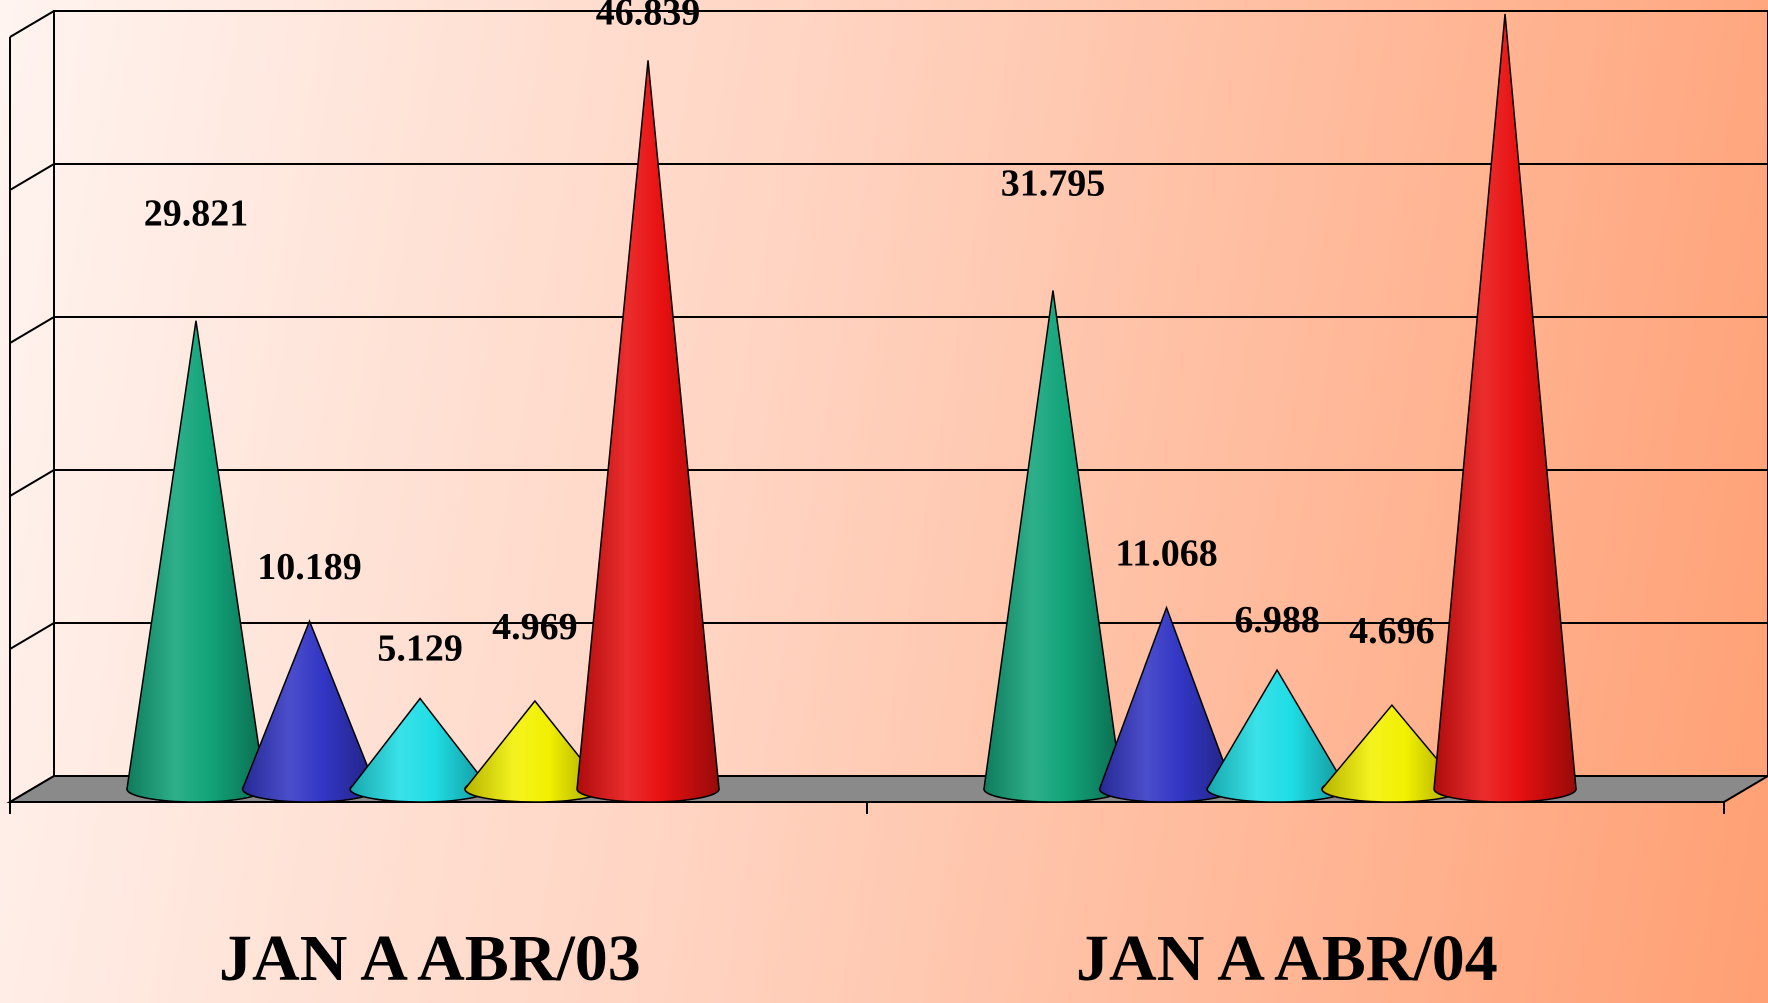 This screenshot has width=1768, height=1003. What do you see at coordinates (430, 958) in the screenshot?
I see `category-label: JAN A ABR/03` at bounding box center [430, 958].